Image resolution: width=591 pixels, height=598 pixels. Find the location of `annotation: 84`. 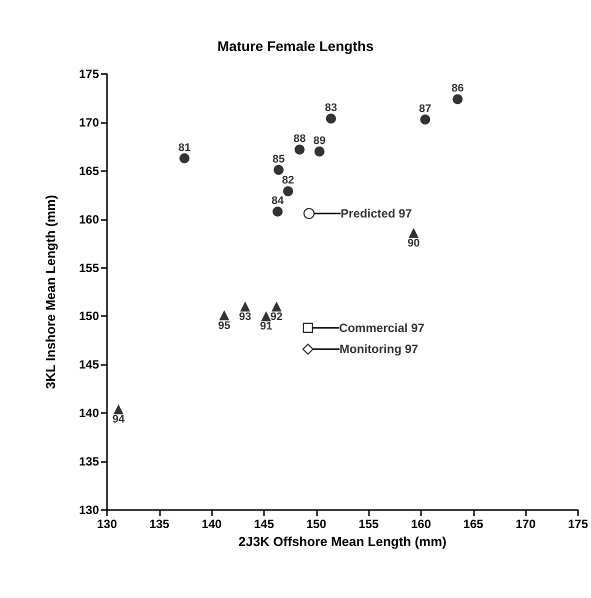

annotation: 84 is located at coordinates (278, 201).